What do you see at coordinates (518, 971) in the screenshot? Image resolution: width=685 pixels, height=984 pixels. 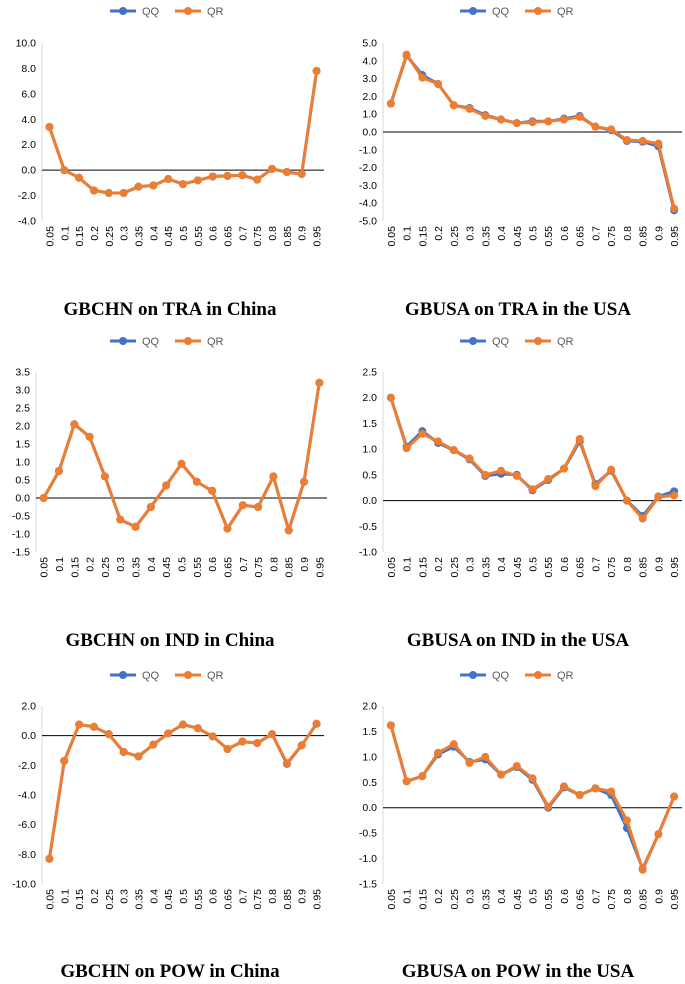 I see `panel-title-gbusa-pow: GBUSA on POW in the USA` at bounding box center [518, 971].